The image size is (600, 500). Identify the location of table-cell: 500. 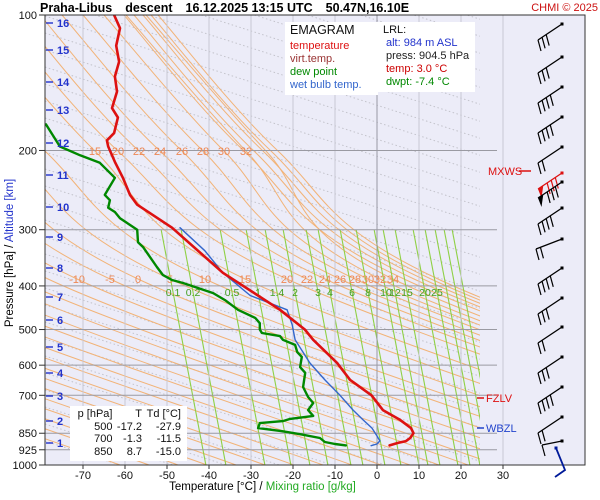
(103, 426).